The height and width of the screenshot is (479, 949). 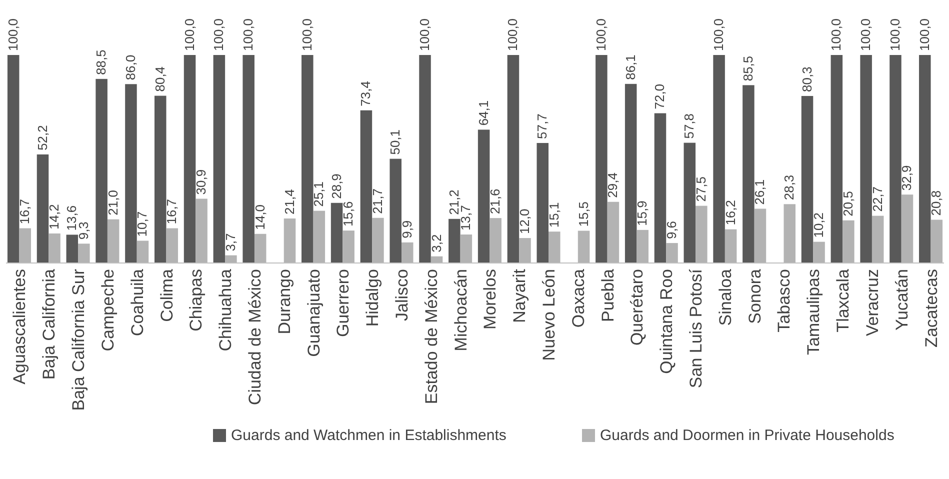 What do you see at coordinates (436, 243) in the screenshot?
I see `data-label: 3,2` at bounding box center [436, 243].